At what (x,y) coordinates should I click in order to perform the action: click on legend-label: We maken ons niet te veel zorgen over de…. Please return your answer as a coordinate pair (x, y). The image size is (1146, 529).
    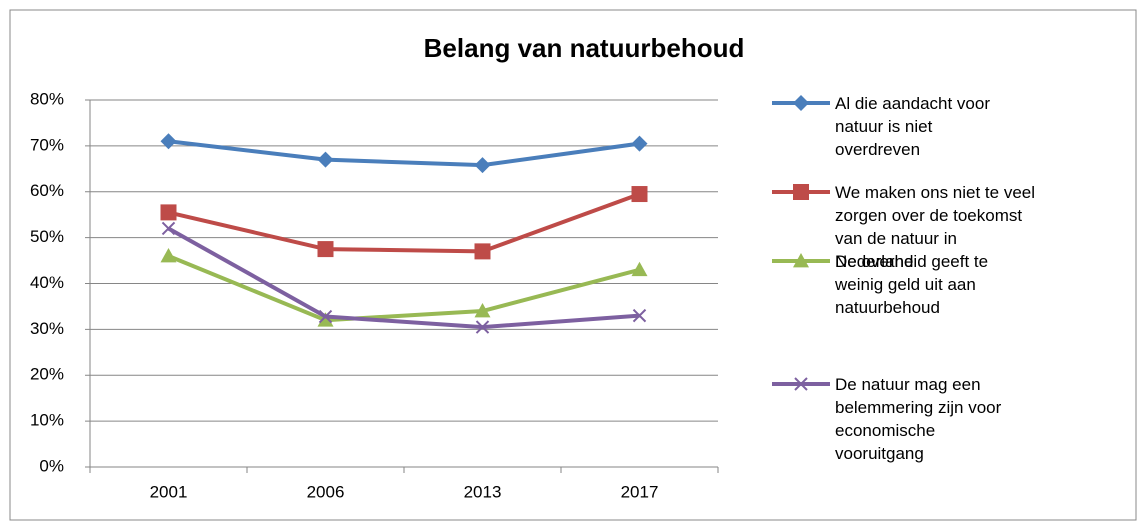
    Looking at the image, I should click on (935, 227).